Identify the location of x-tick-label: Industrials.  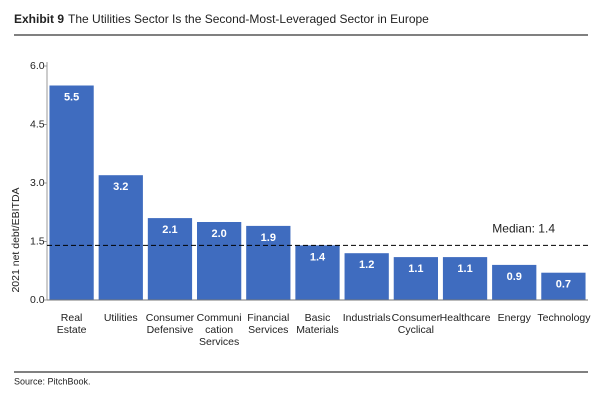
(366, 318).